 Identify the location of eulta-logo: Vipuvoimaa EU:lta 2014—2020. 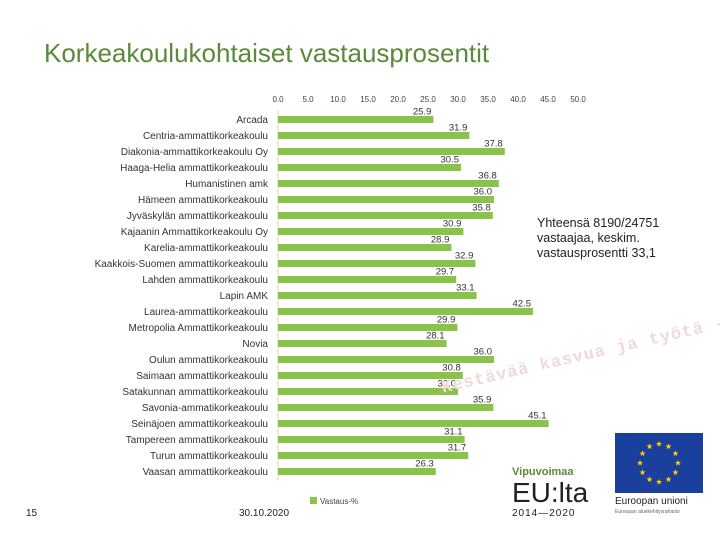
(560, 496).